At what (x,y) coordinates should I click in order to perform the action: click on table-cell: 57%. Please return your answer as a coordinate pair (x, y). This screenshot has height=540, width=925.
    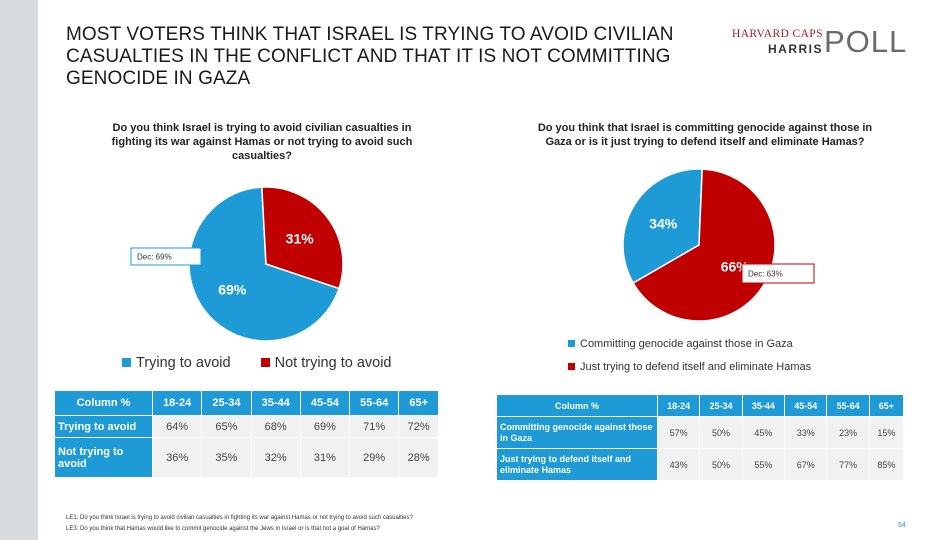
    Looking at the image, I should click on (678, 432).